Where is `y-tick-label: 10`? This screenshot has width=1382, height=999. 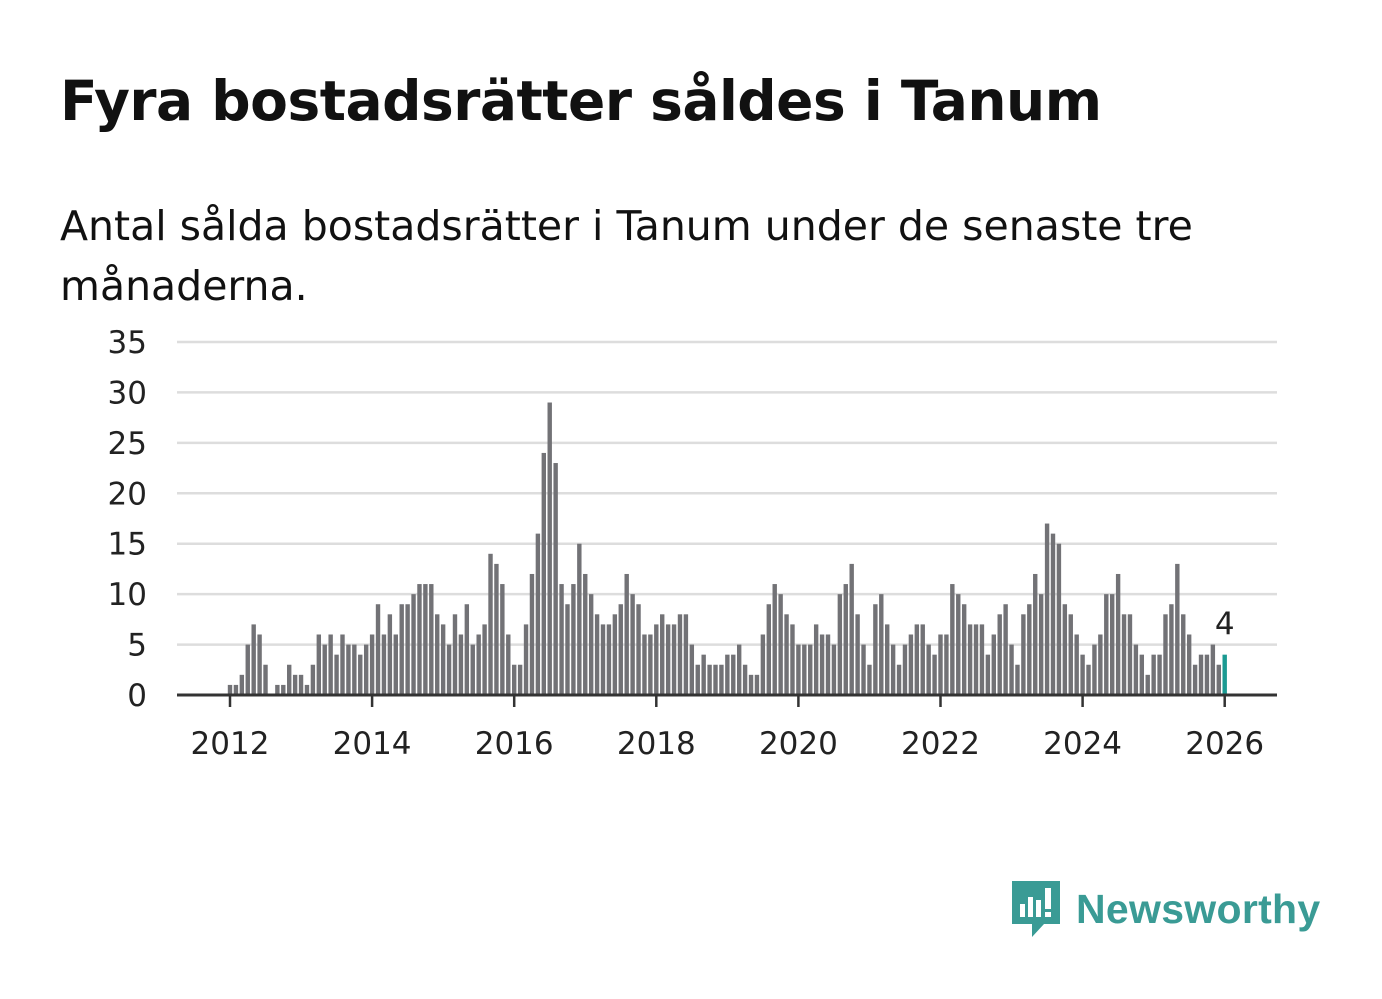
y-tick-label: 10 is located at coordinates (127, 595).